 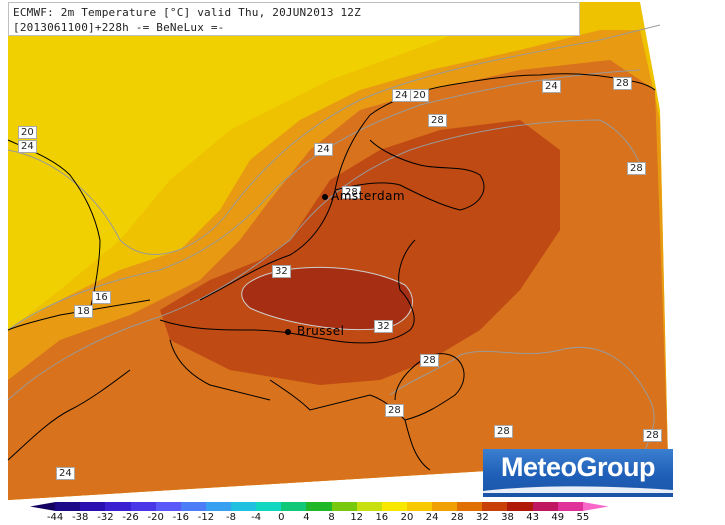 I want to click on colorbar-tick-label: -26, so click(x=130, y=517).